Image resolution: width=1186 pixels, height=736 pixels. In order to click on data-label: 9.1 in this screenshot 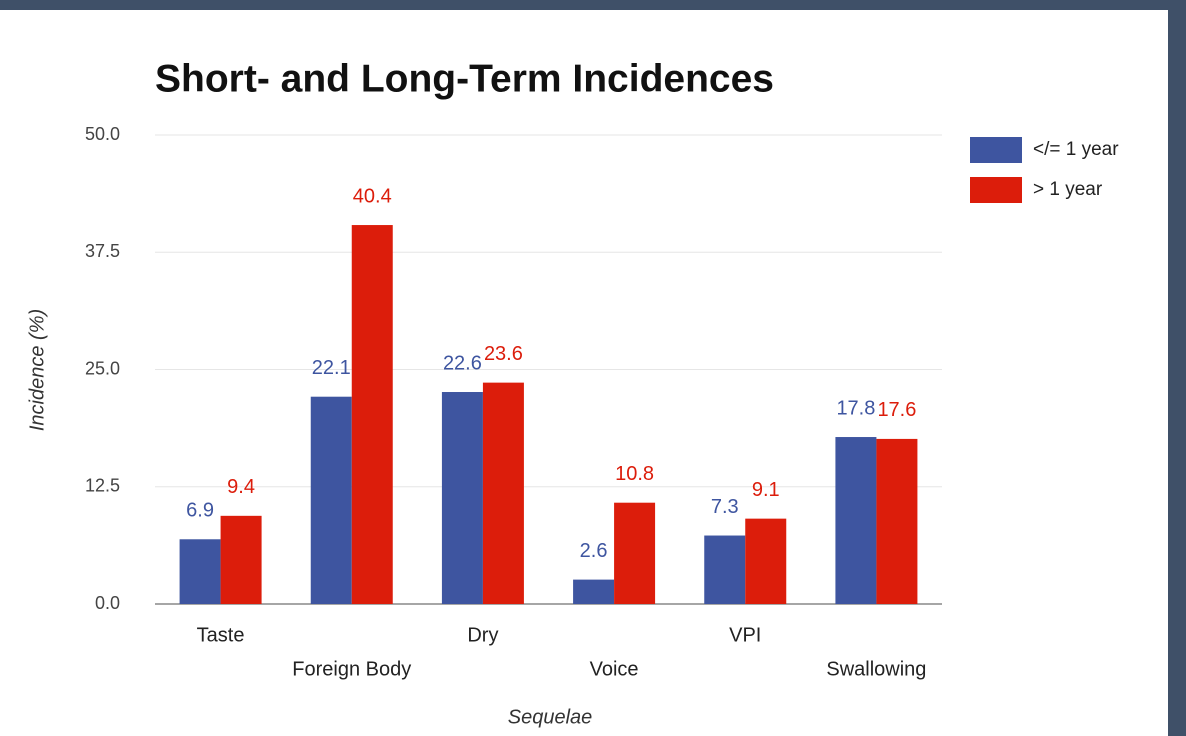, I will do `click(766, 490)`.